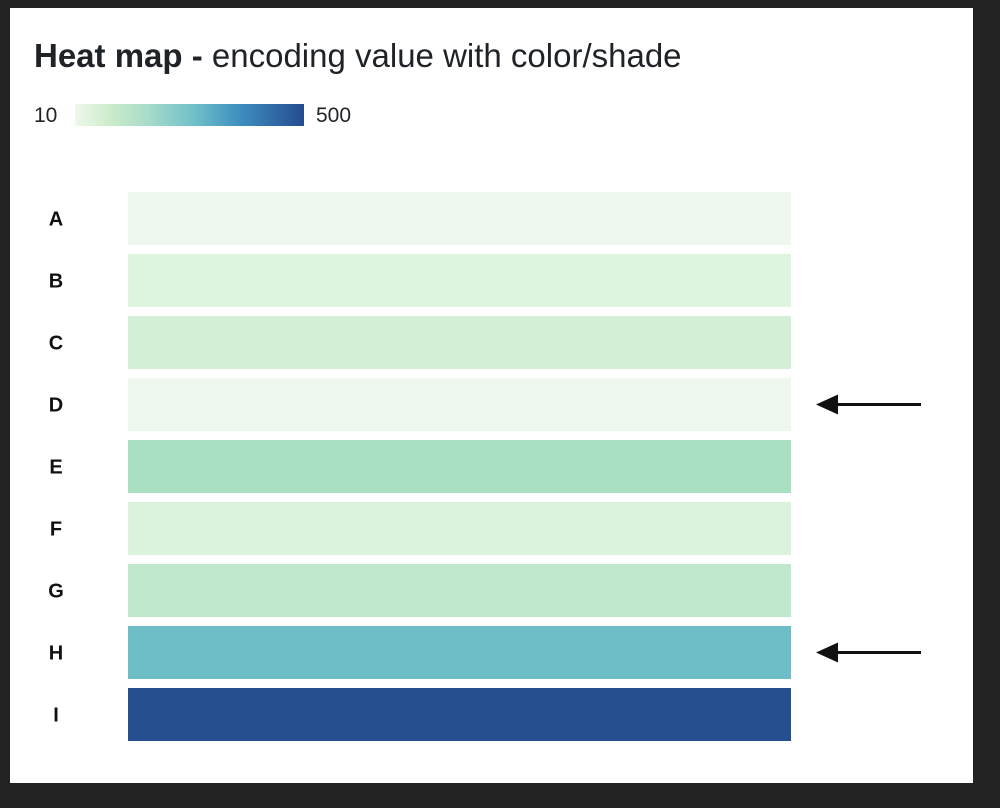  What do you see at coordinates (56, 220) in the screenshot?
I see `row-label-a: A` at bounding box center [56, 220].